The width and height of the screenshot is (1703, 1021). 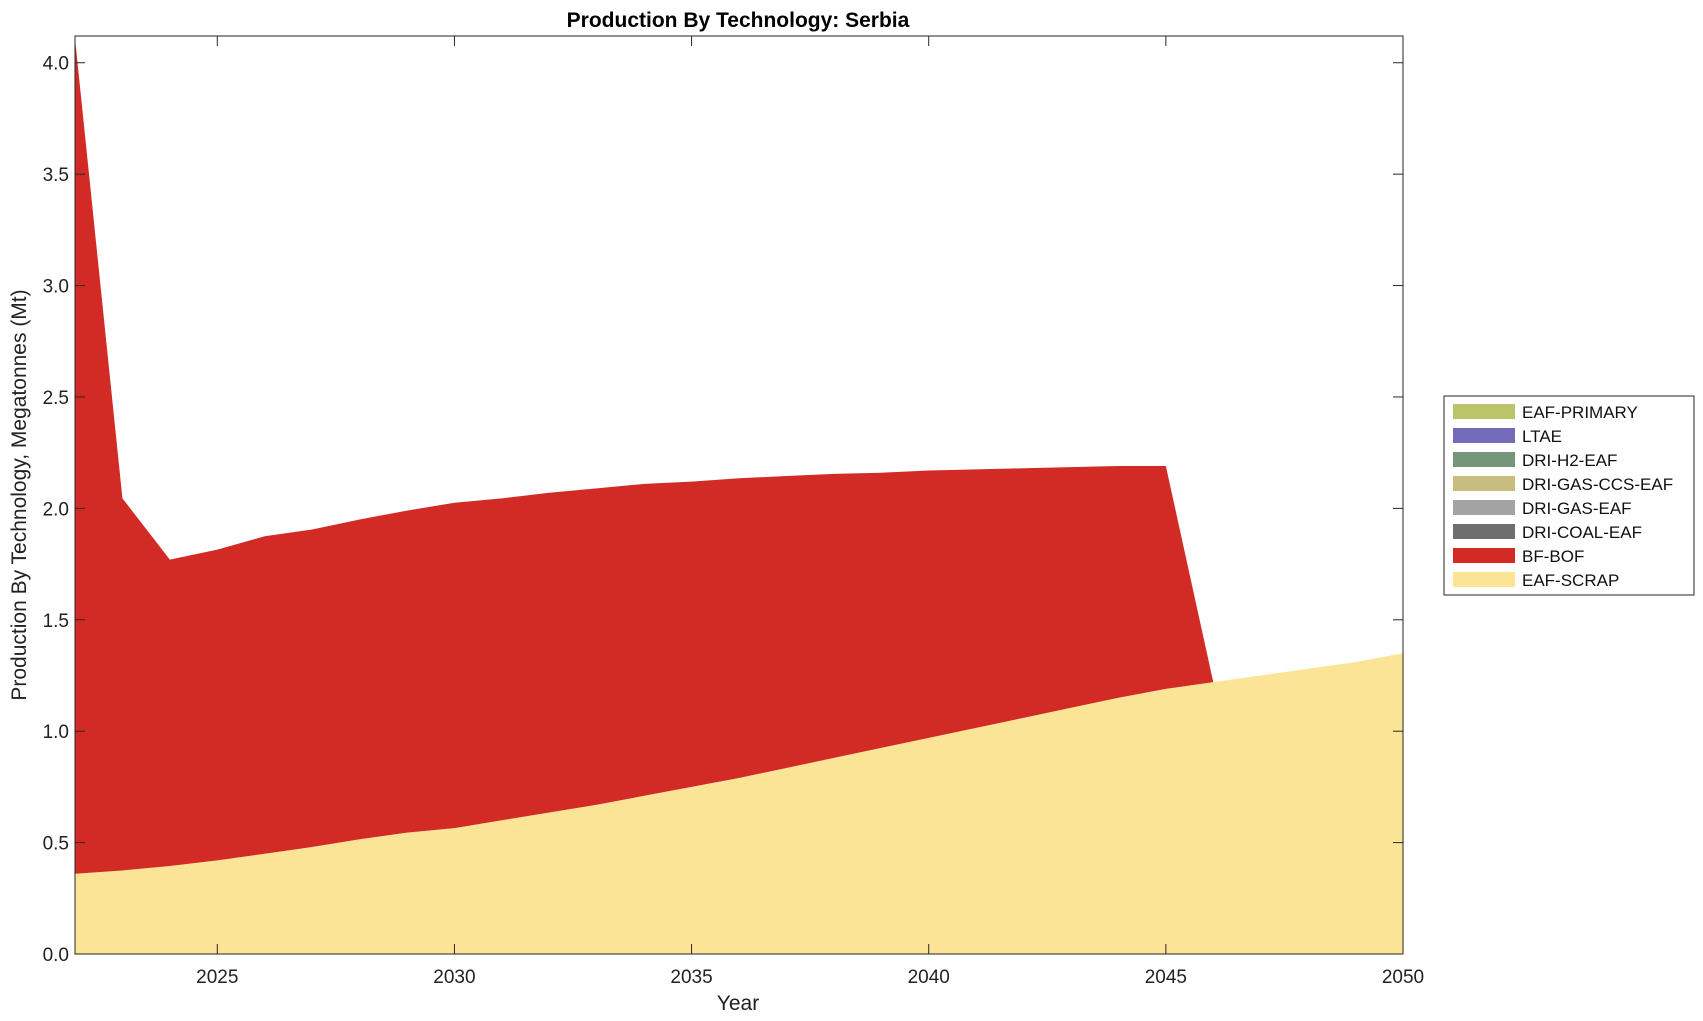 I want to click on y-tick-label: 0.5, so click(x=56, y=844).